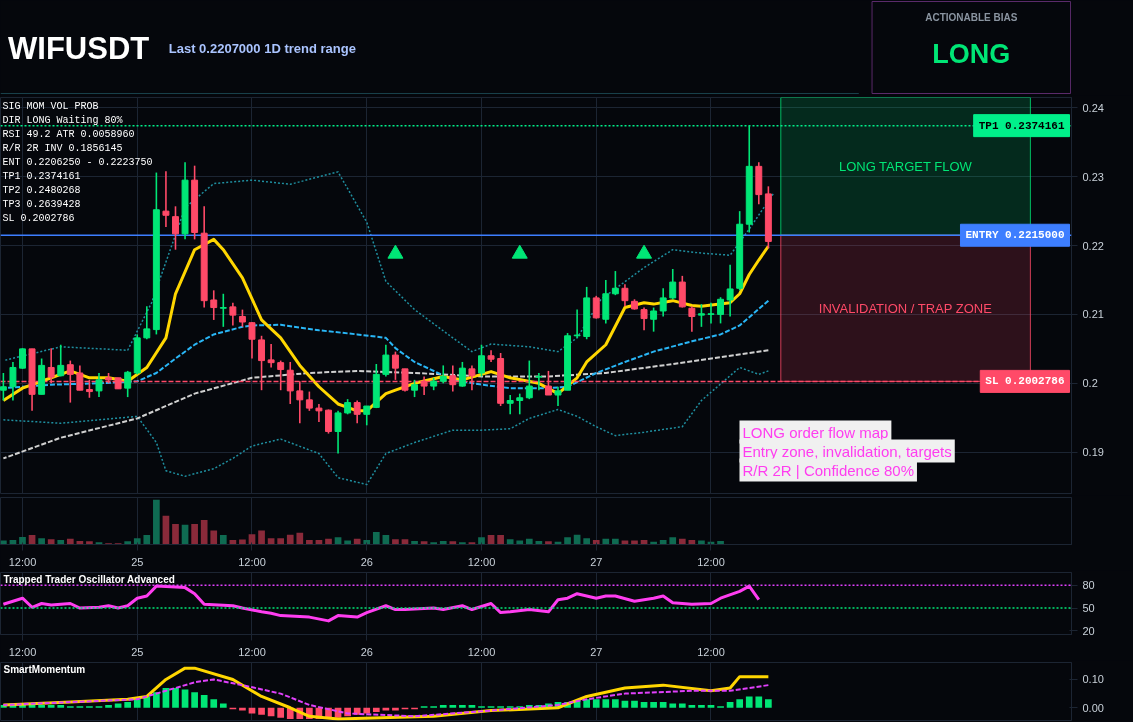  Describe the element at coordinates (262, 48) in the screenshot. I see `chart-subtitle: Last 0.2207000 1D trend range` at that location.